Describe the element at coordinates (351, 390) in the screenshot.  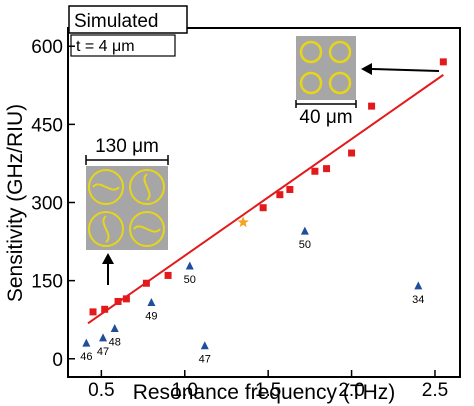
I see `x-tick-label: 2.0` at that location.